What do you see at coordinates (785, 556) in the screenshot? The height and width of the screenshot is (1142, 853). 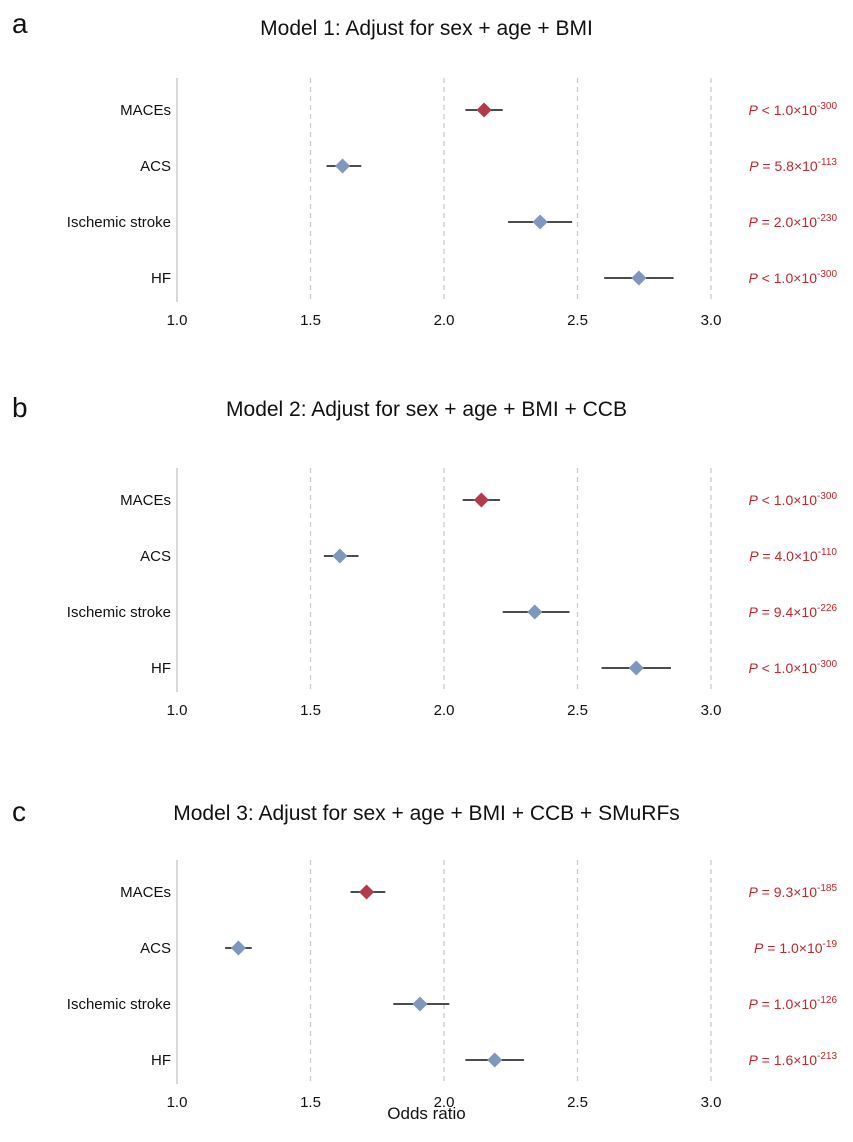 I see `p-value-mantissa: 4.0` at bounding box center [785, 556].